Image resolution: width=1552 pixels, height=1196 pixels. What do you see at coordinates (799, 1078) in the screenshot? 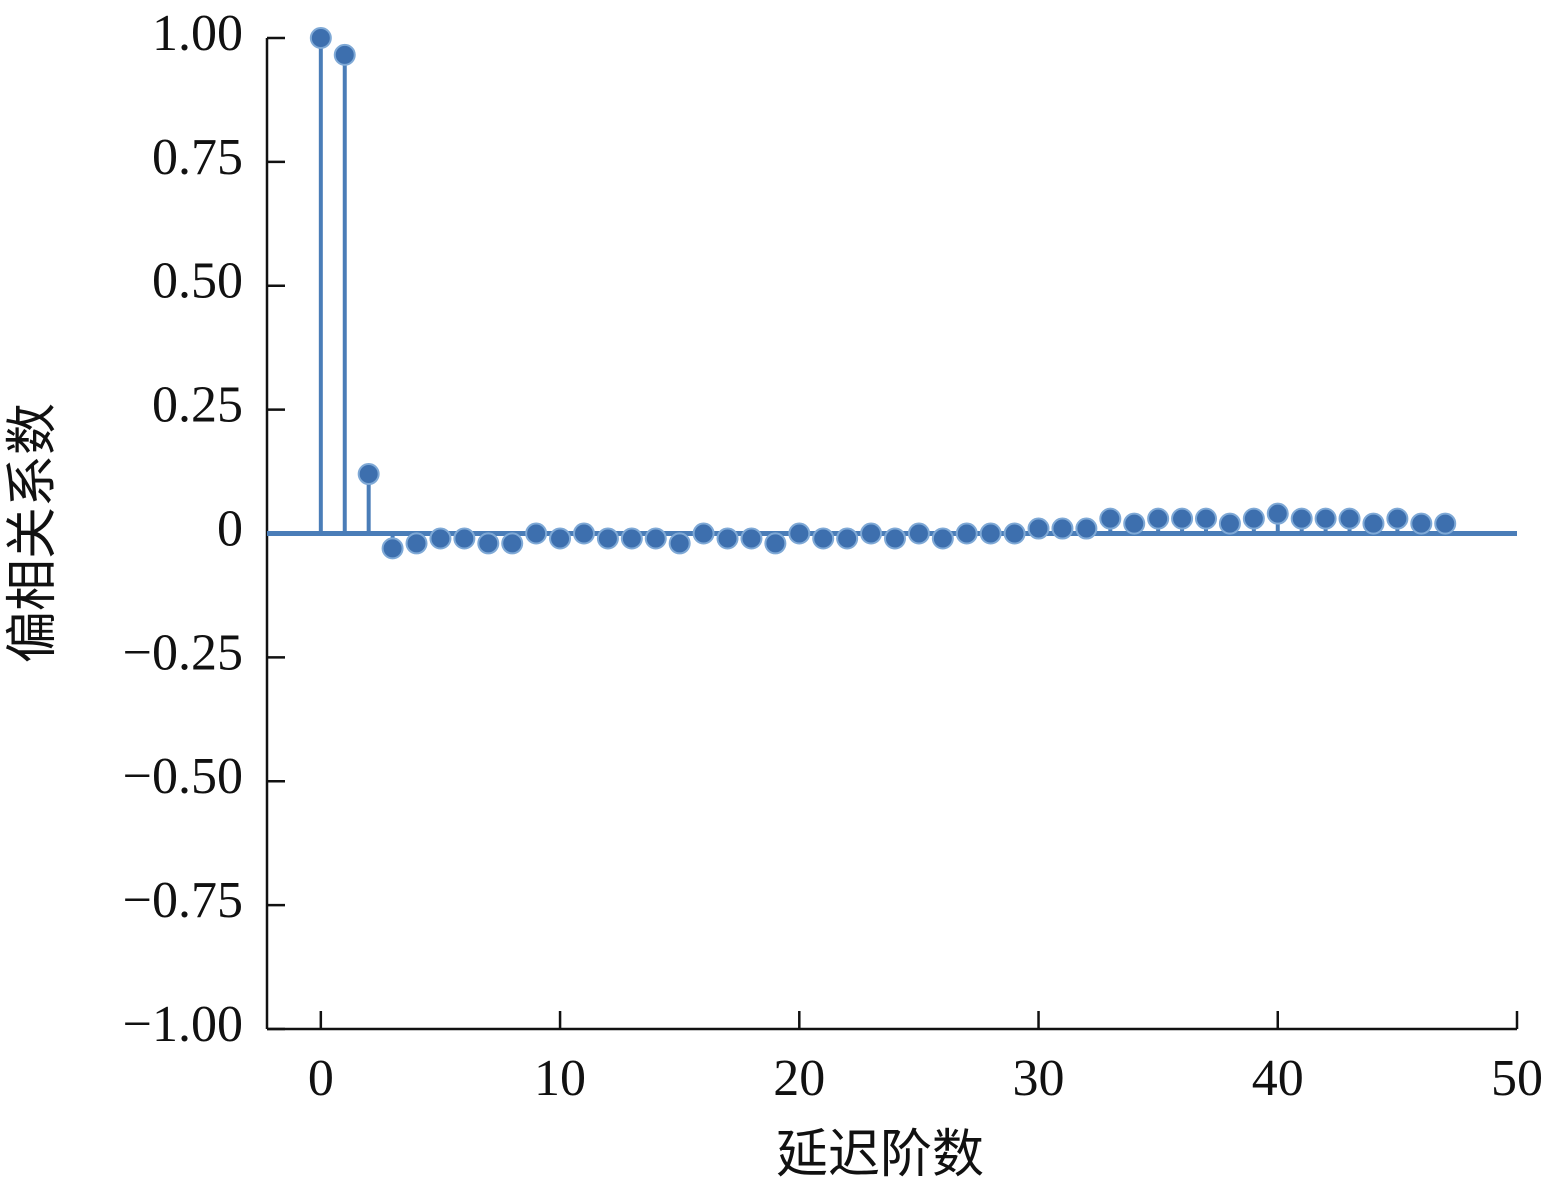
I see `x-tick-label: 20` at bounding box center [799, 1078].